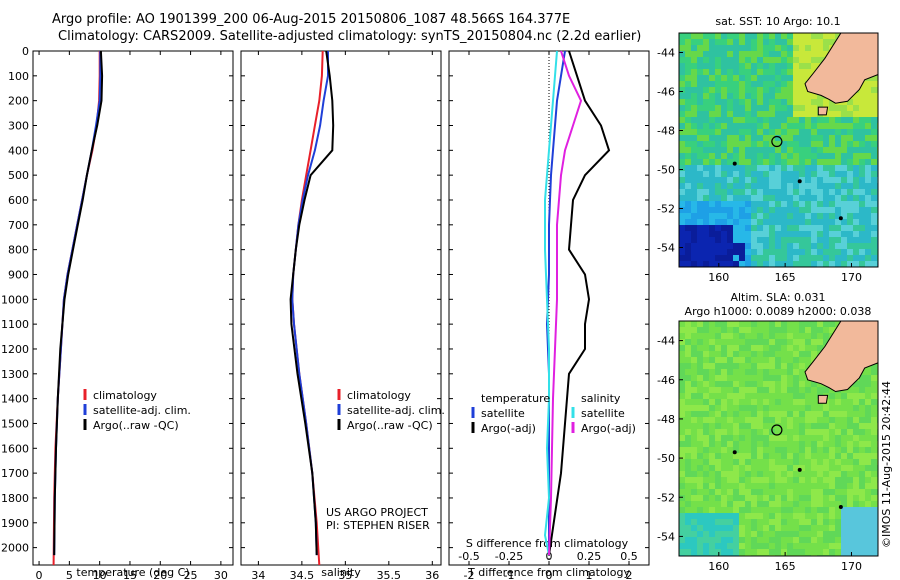 The height and width of the screenshot is (580, 900). What do you see at coordinates (396, 410) in the screenshot?
I see `legend-label: satellite-adj. clim.` at bounding box center [396, 410].